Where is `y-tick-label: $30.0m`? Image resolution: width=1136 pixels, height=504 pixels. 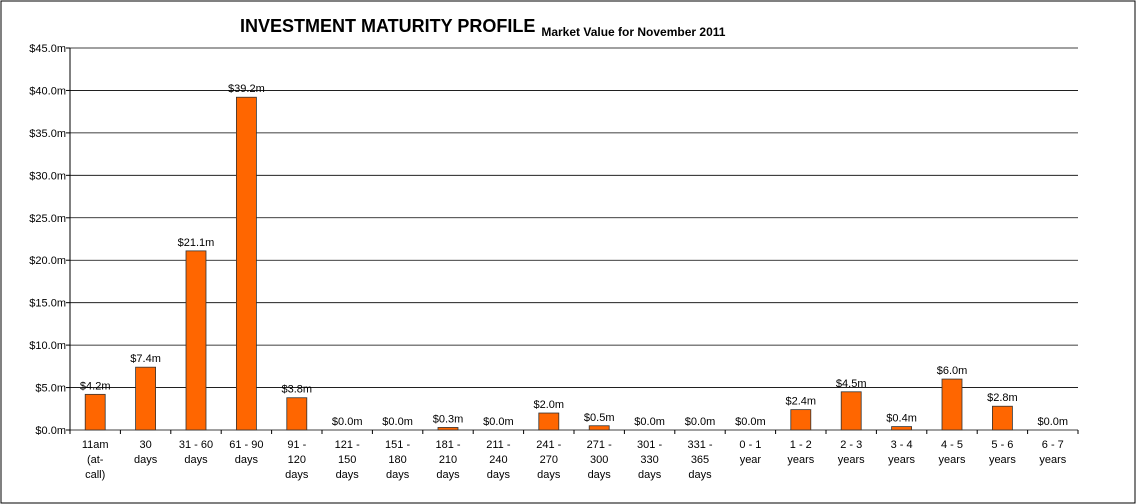 y-tick-label: $30.0m is located at coordinates (47, 176).